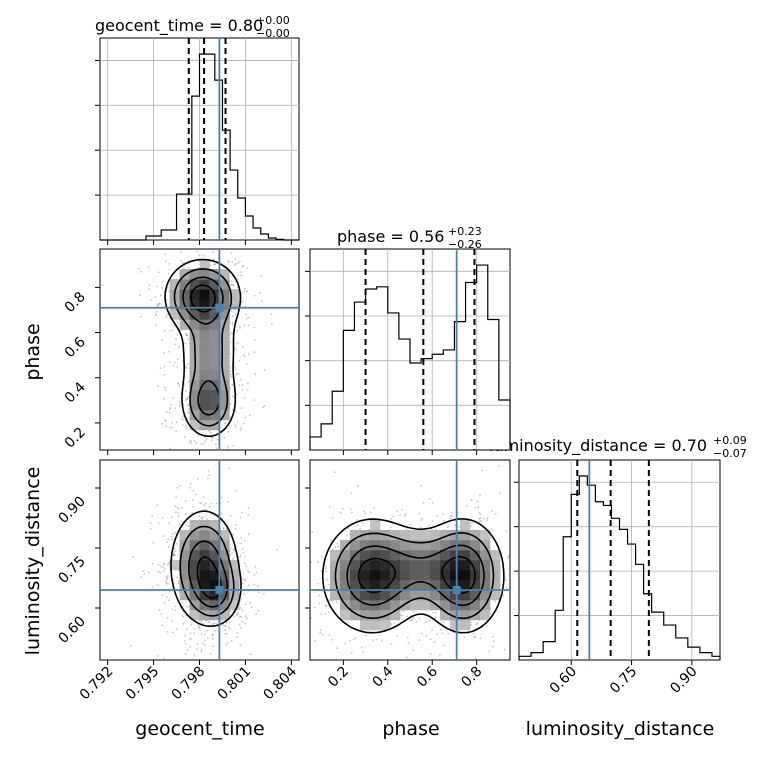 The height and width of the screenshot is (760, 760). Describe the element at coordinates (623, 680) in the screenshot. I see `x-tick-label-lumdist: 0.75` at that location.